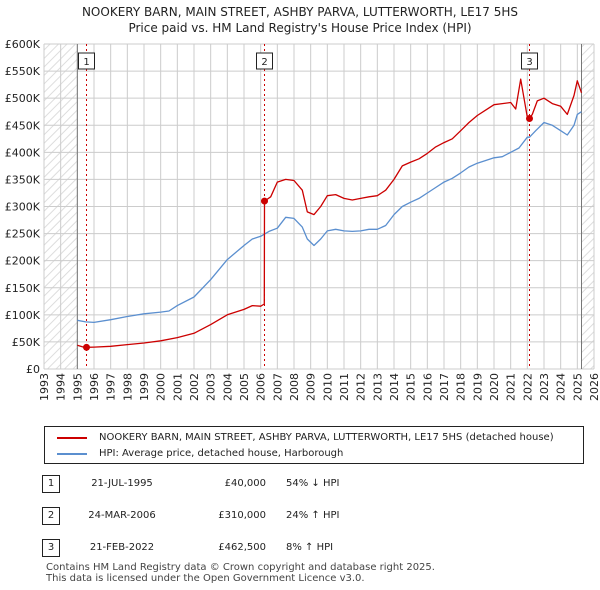 The image size is (600, 590). I want to click on x-tick-label: 2006, so click(261, 387).